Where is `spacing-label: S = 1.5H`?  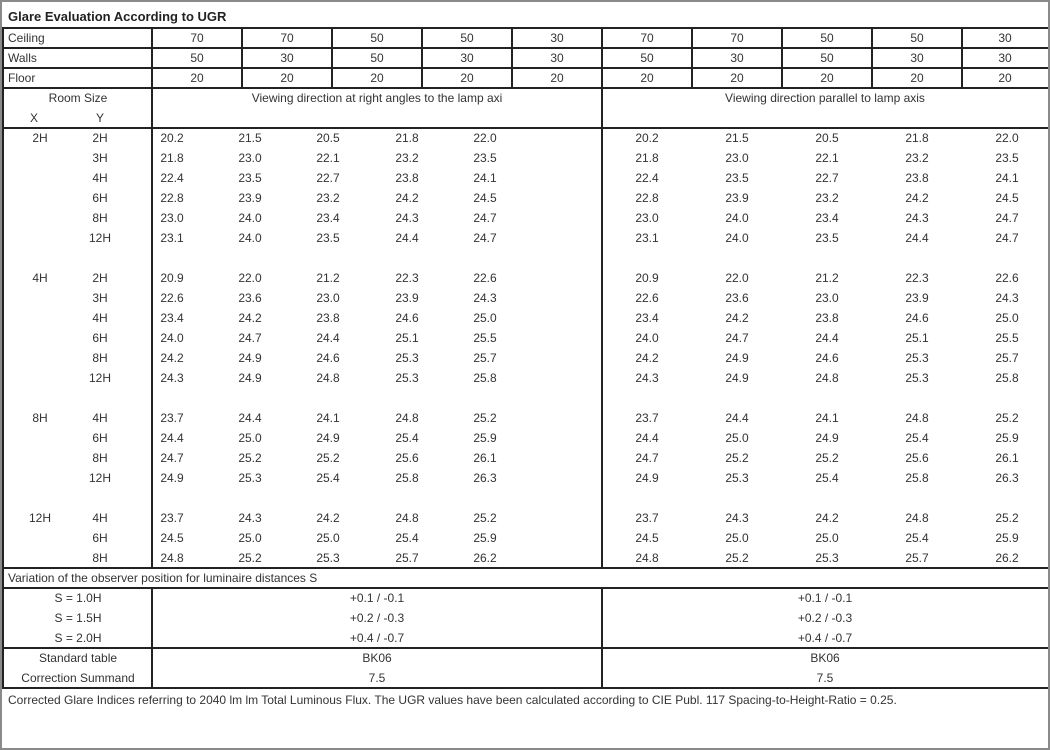
spacing-label: S = 1.5H is located at coordinates (78, 618).